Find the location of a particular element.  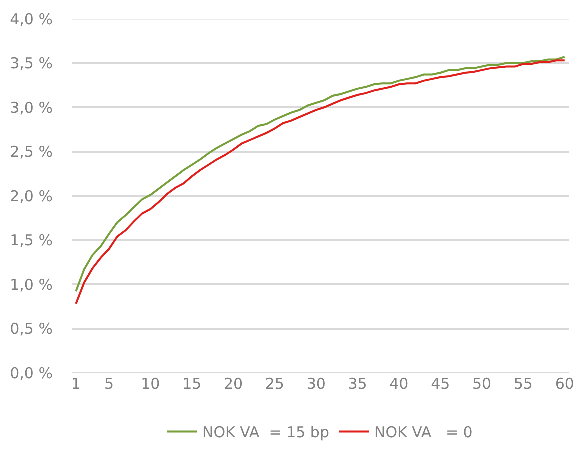

x-tick-label: 5 is located at coordinates (109, 384).